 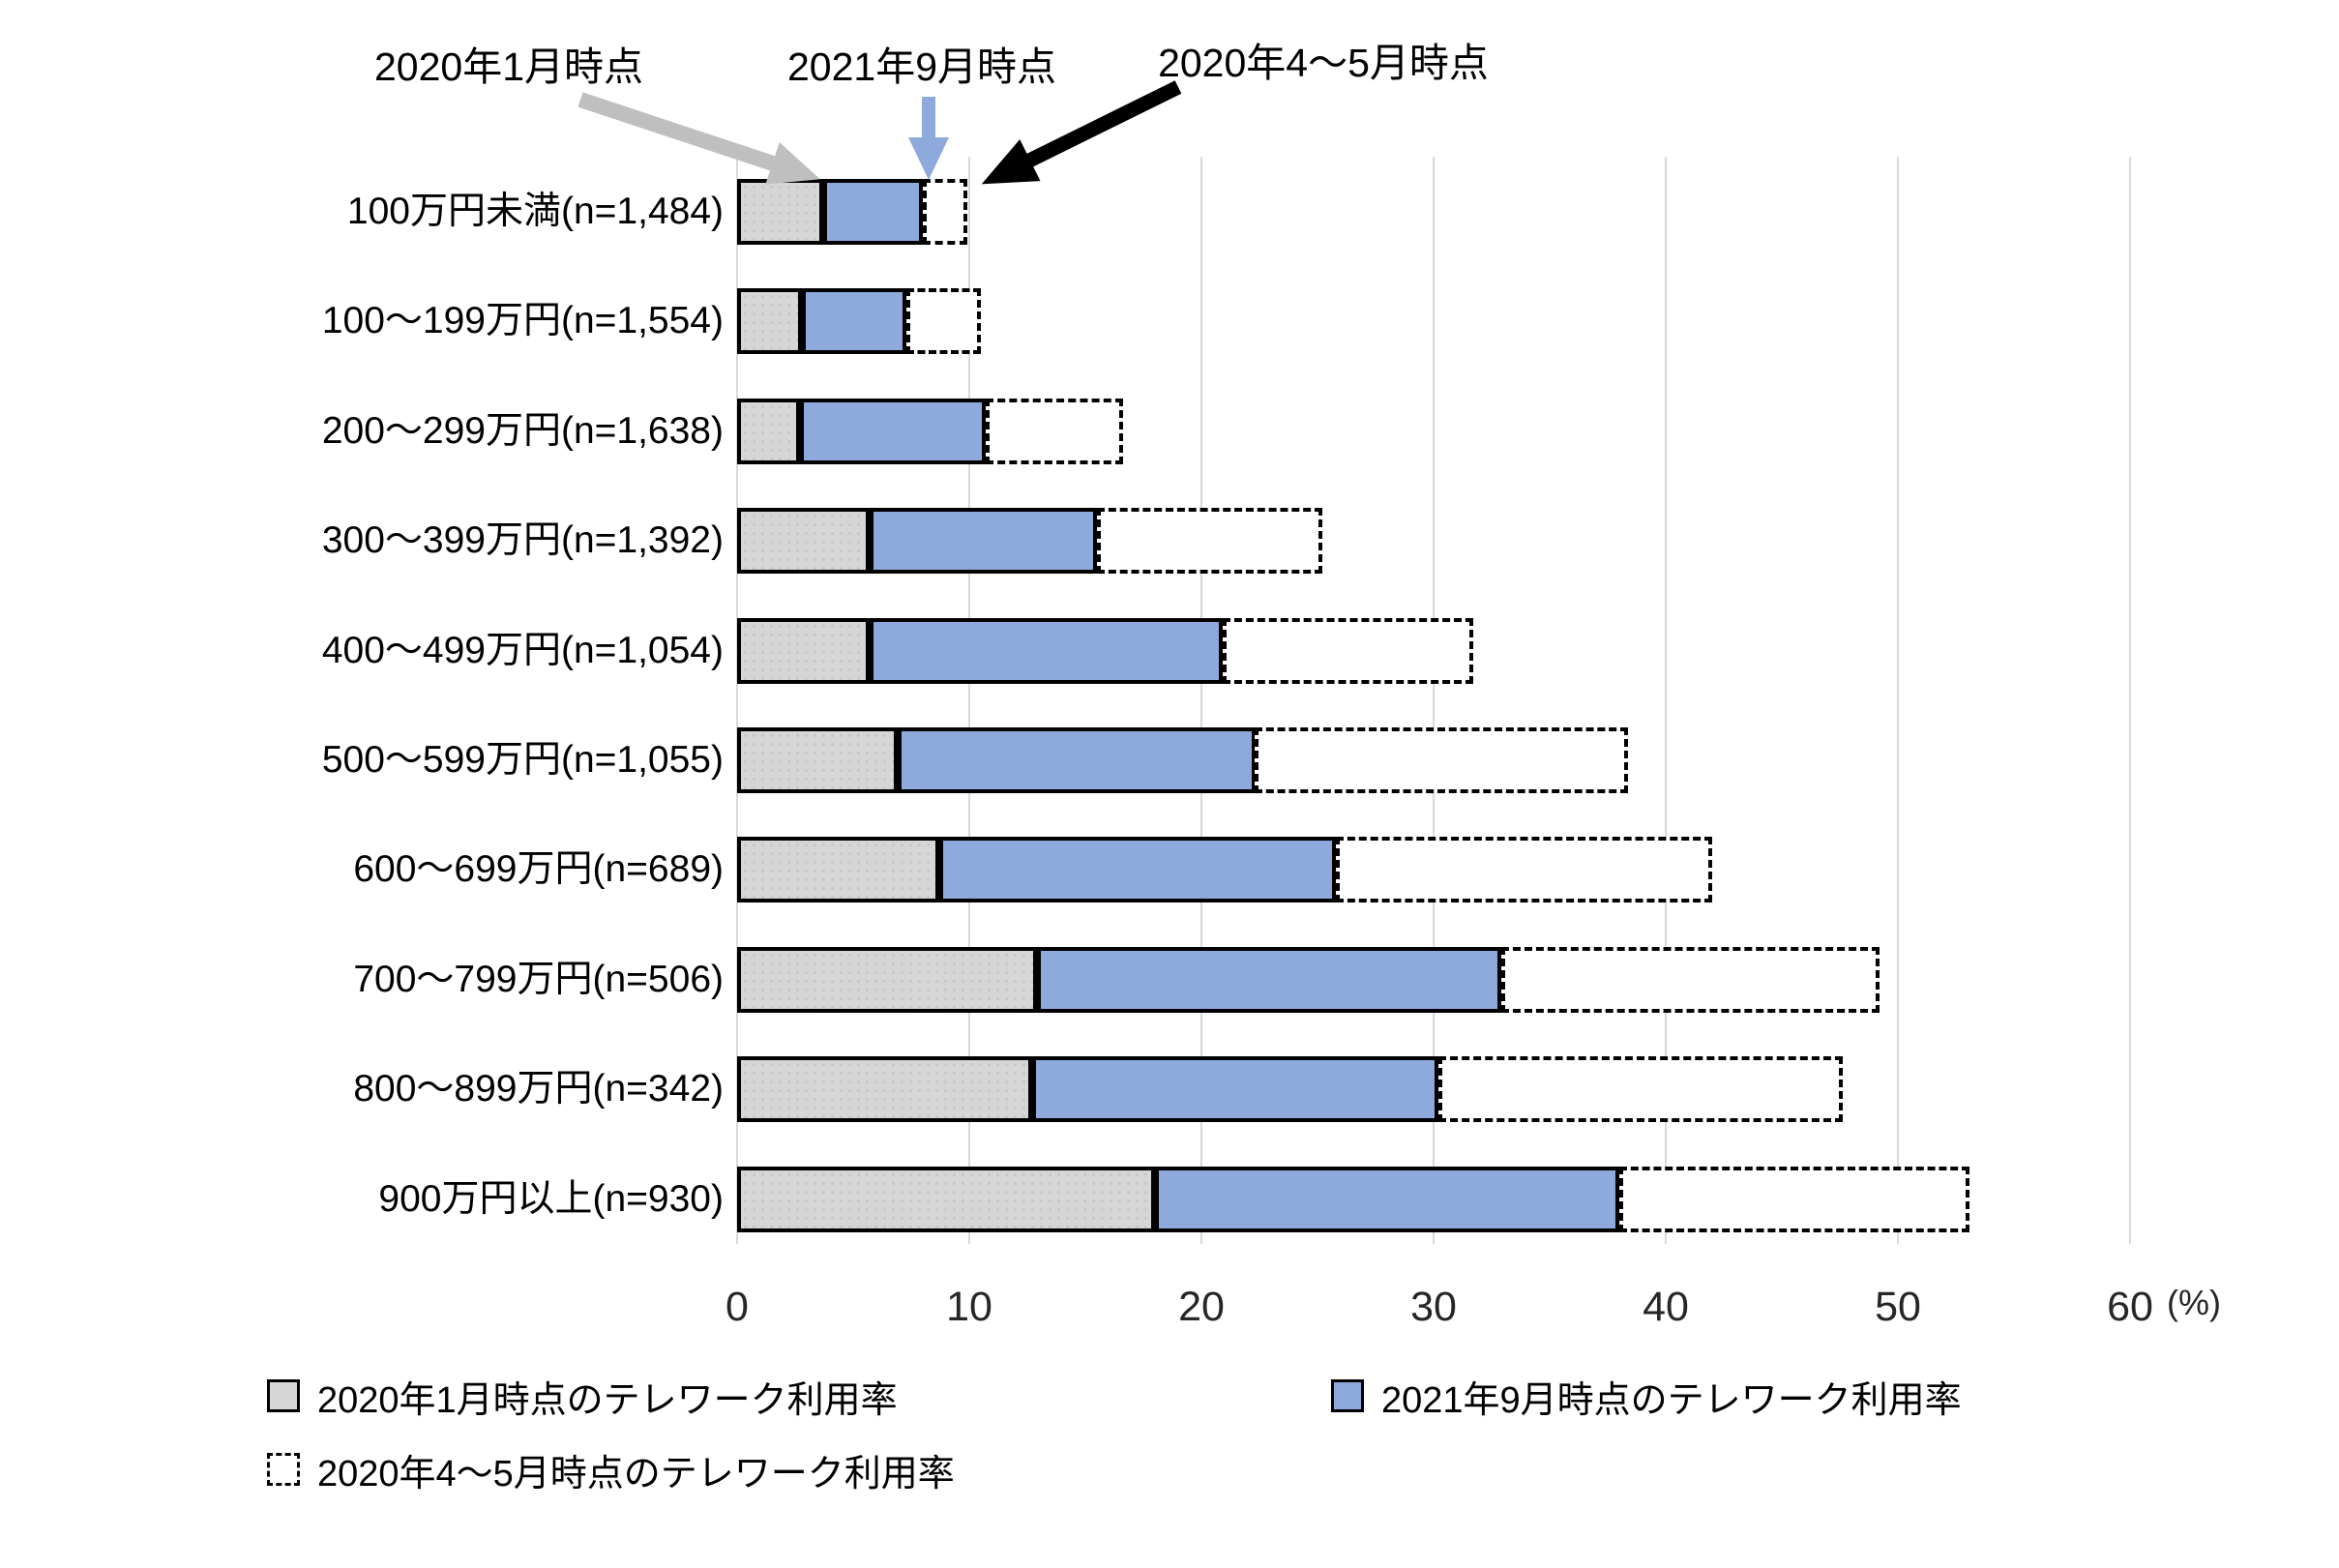 What do you see at coordinates (522, 321) in the screenshot?
I see `category-label: 100～199万円(n=1,554)` at bounding box center [522, 321].